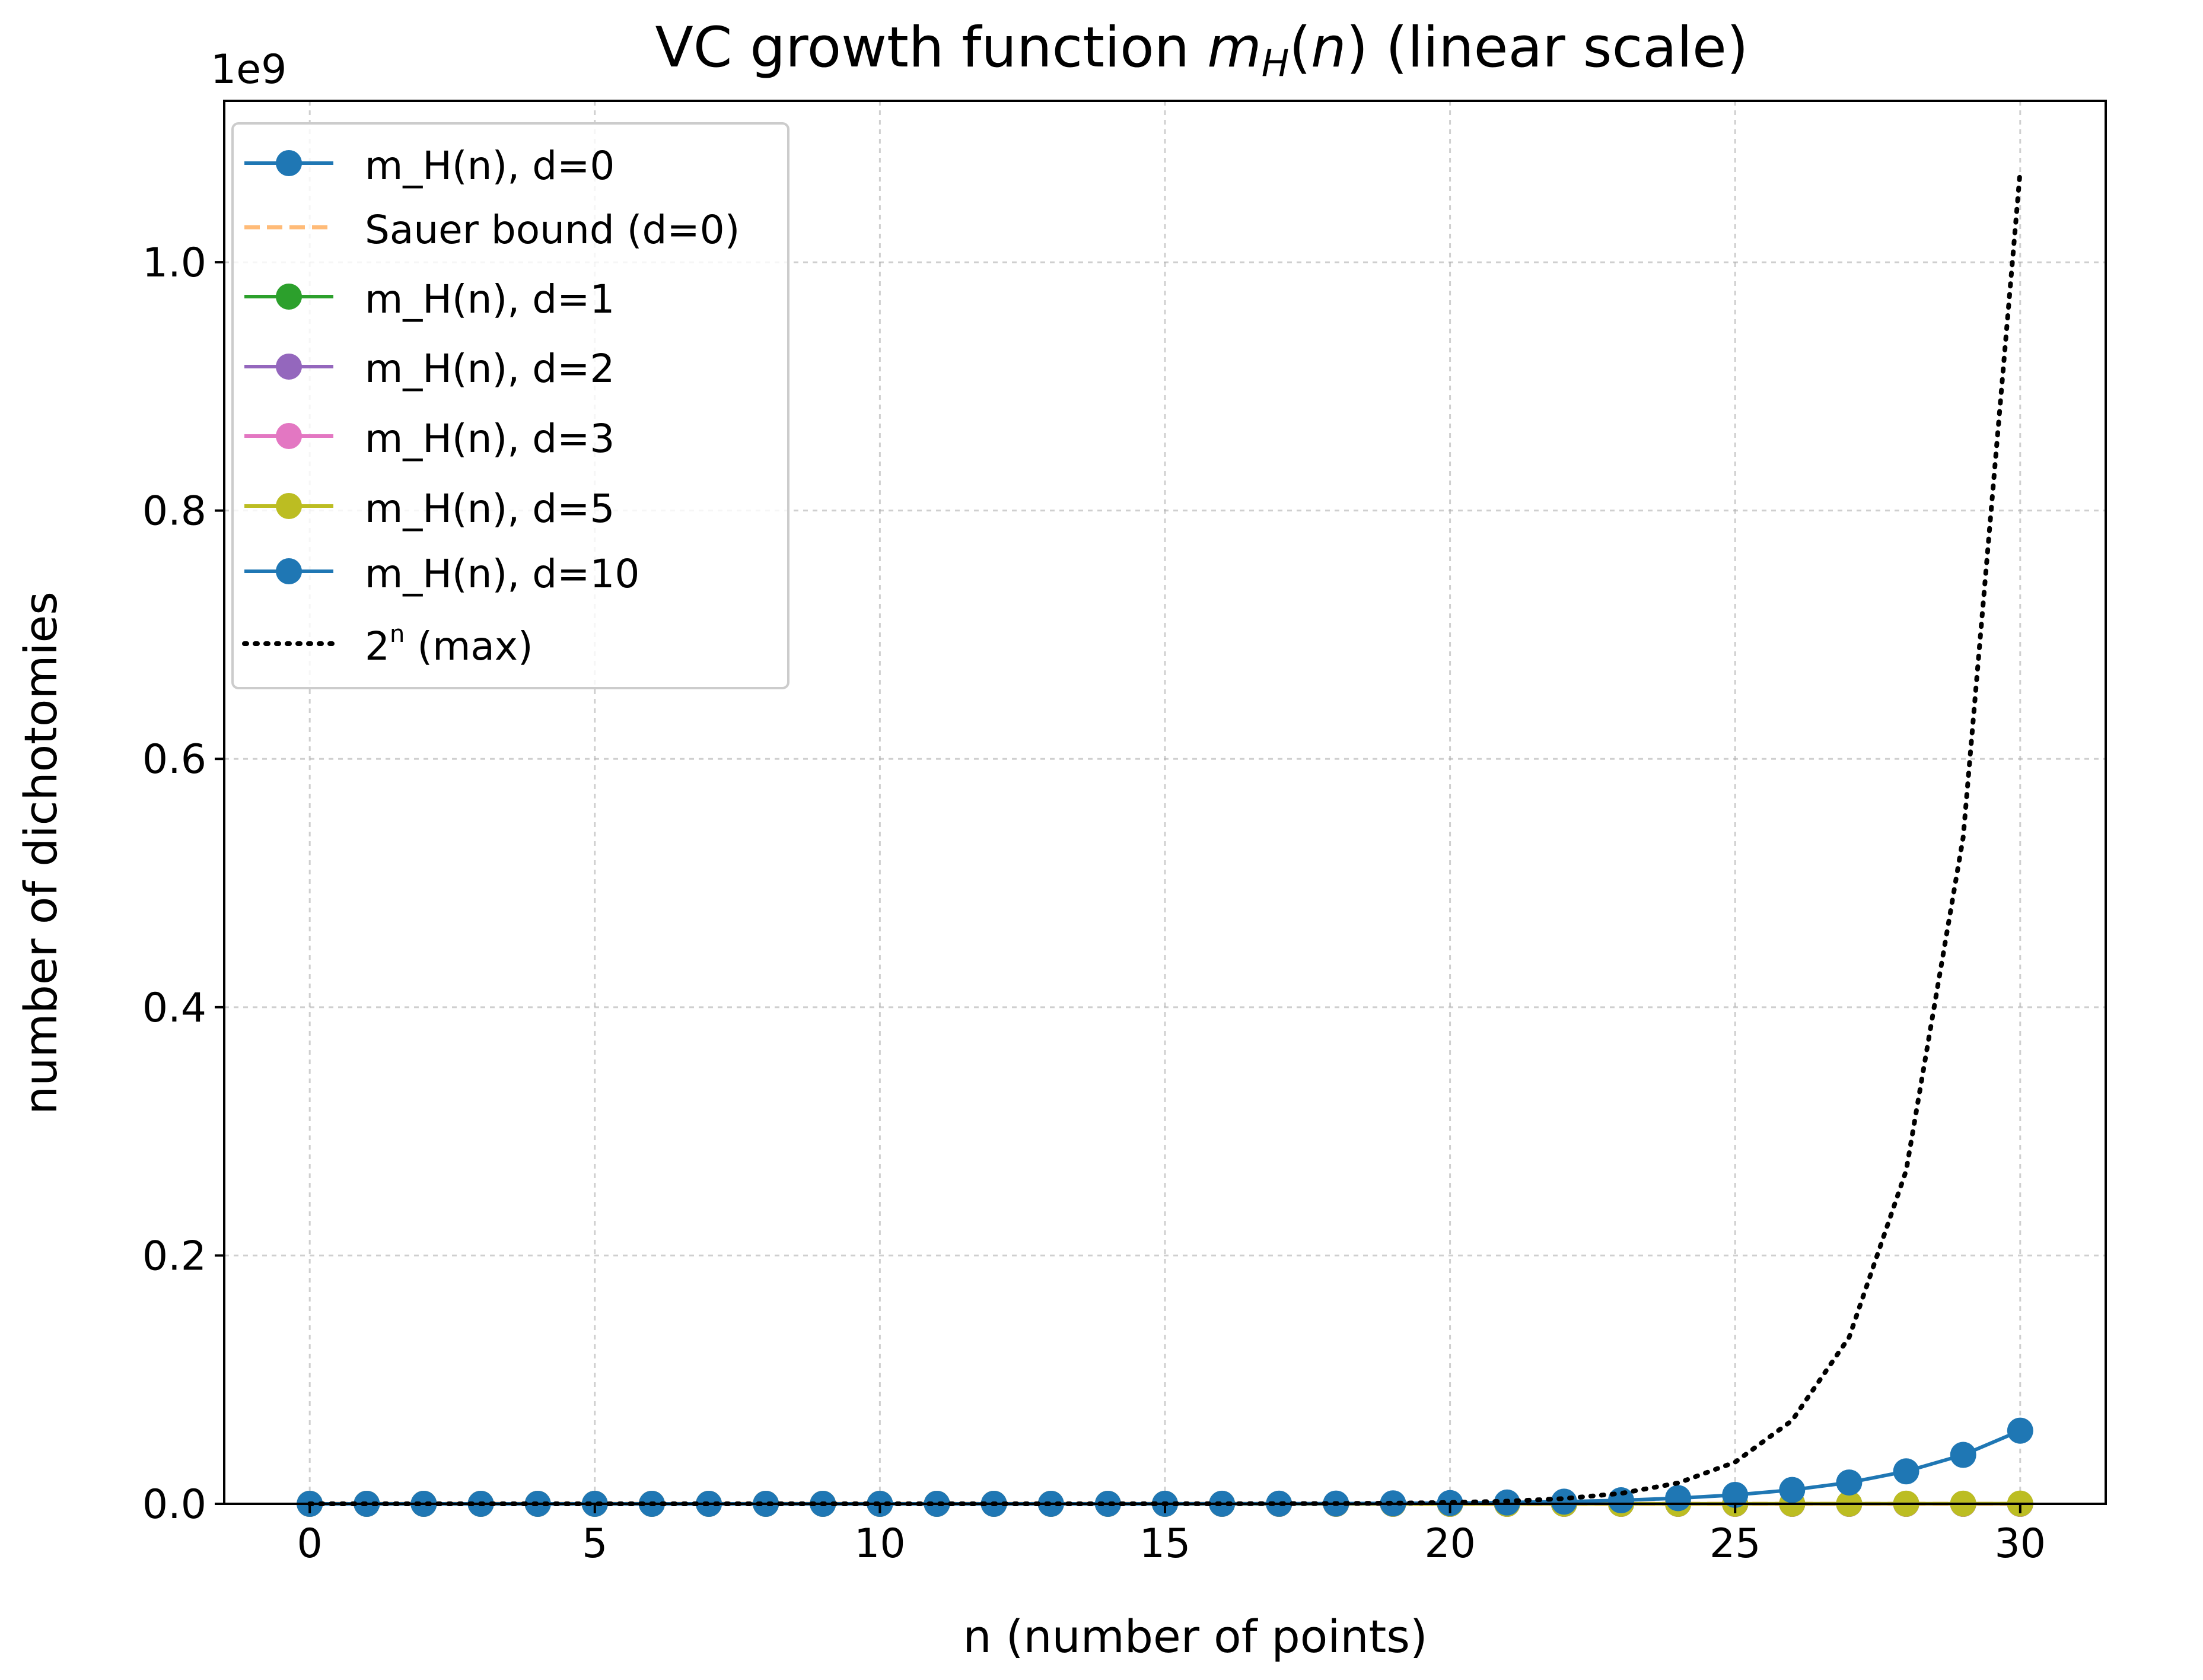  Describe the element at coordinates (502, 574) in the screenshot. I see `legend-label-d10: m_H(n), d=10` at that location.